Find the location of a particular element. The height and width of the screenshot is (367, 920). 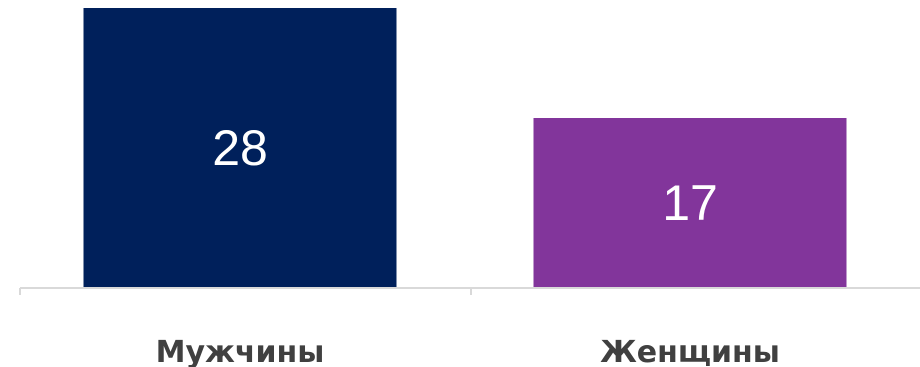

data-label: 28 is located at coordinates (240, 148).